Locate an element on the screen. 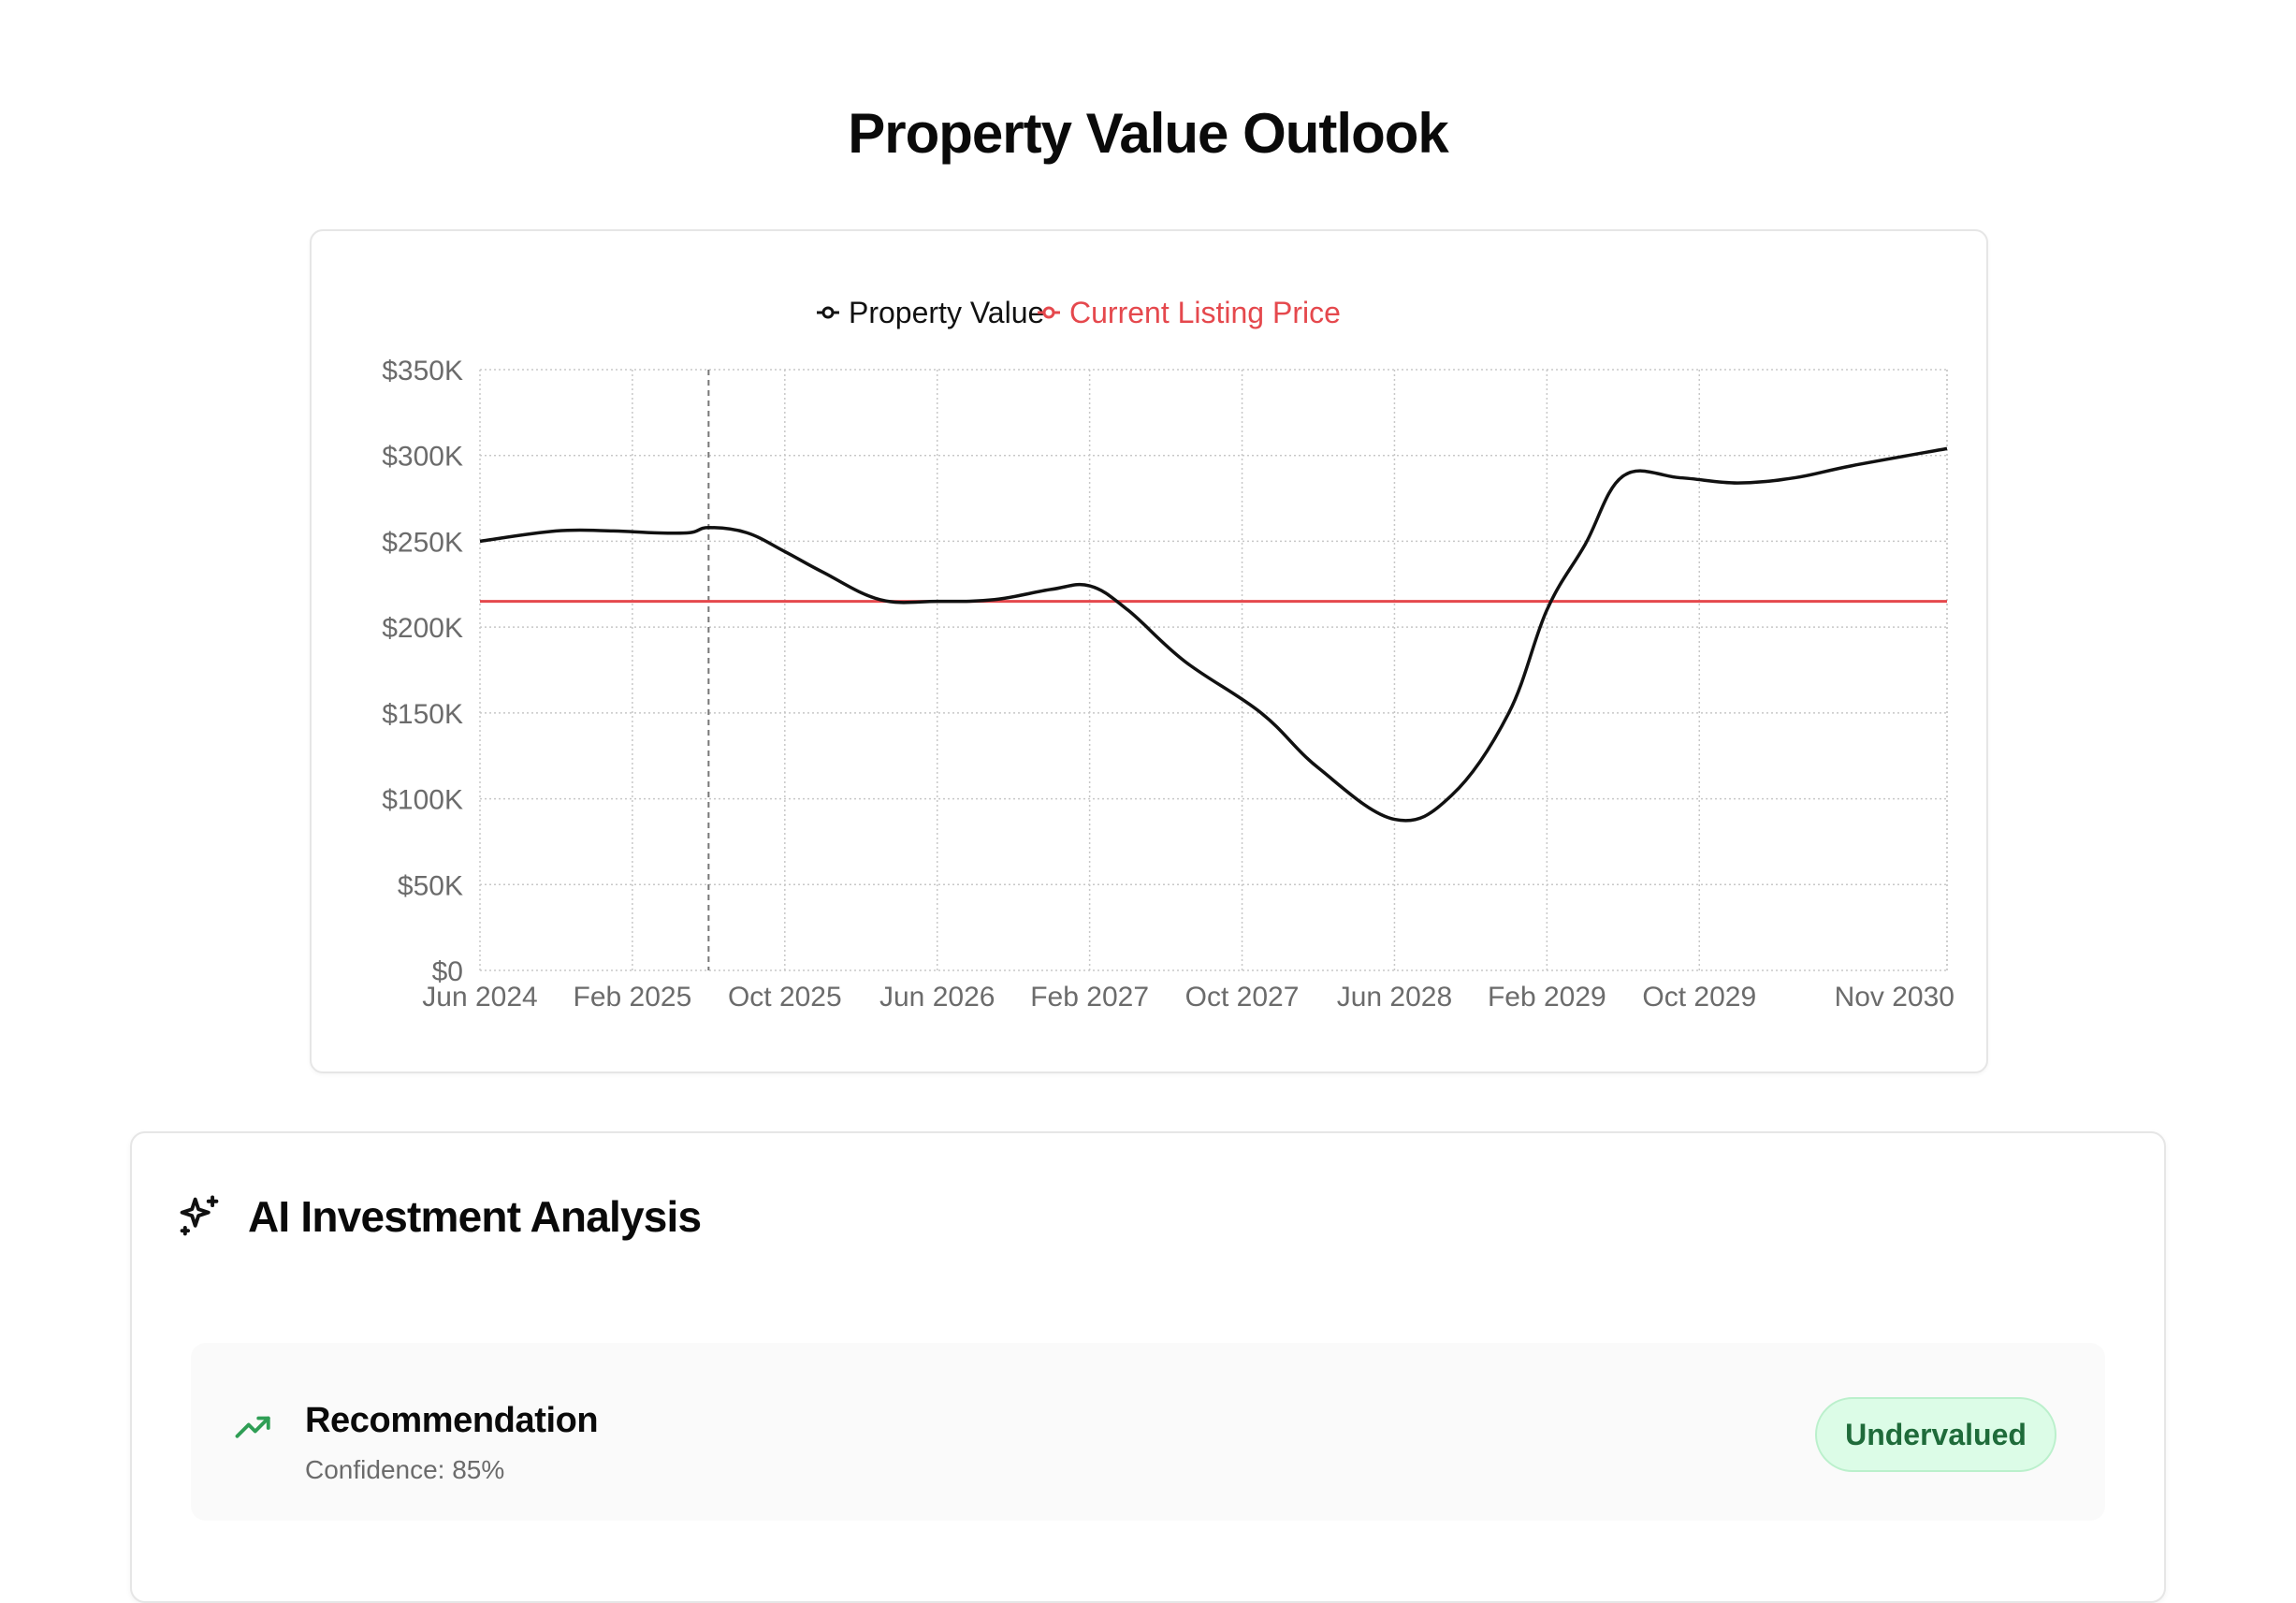 Image resolution: width=2296 pixels, height=1603 pixels. x-tick-label: Jun 2026 is located at coordinates (937, 997).